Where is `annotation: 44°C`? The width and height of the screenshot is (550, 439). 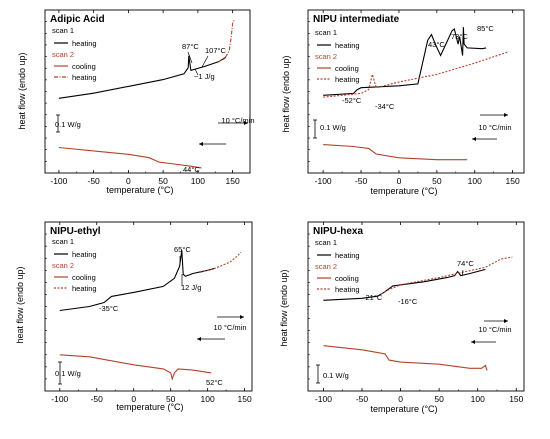
annotation: 44°C is located at coordinates (191, 169).